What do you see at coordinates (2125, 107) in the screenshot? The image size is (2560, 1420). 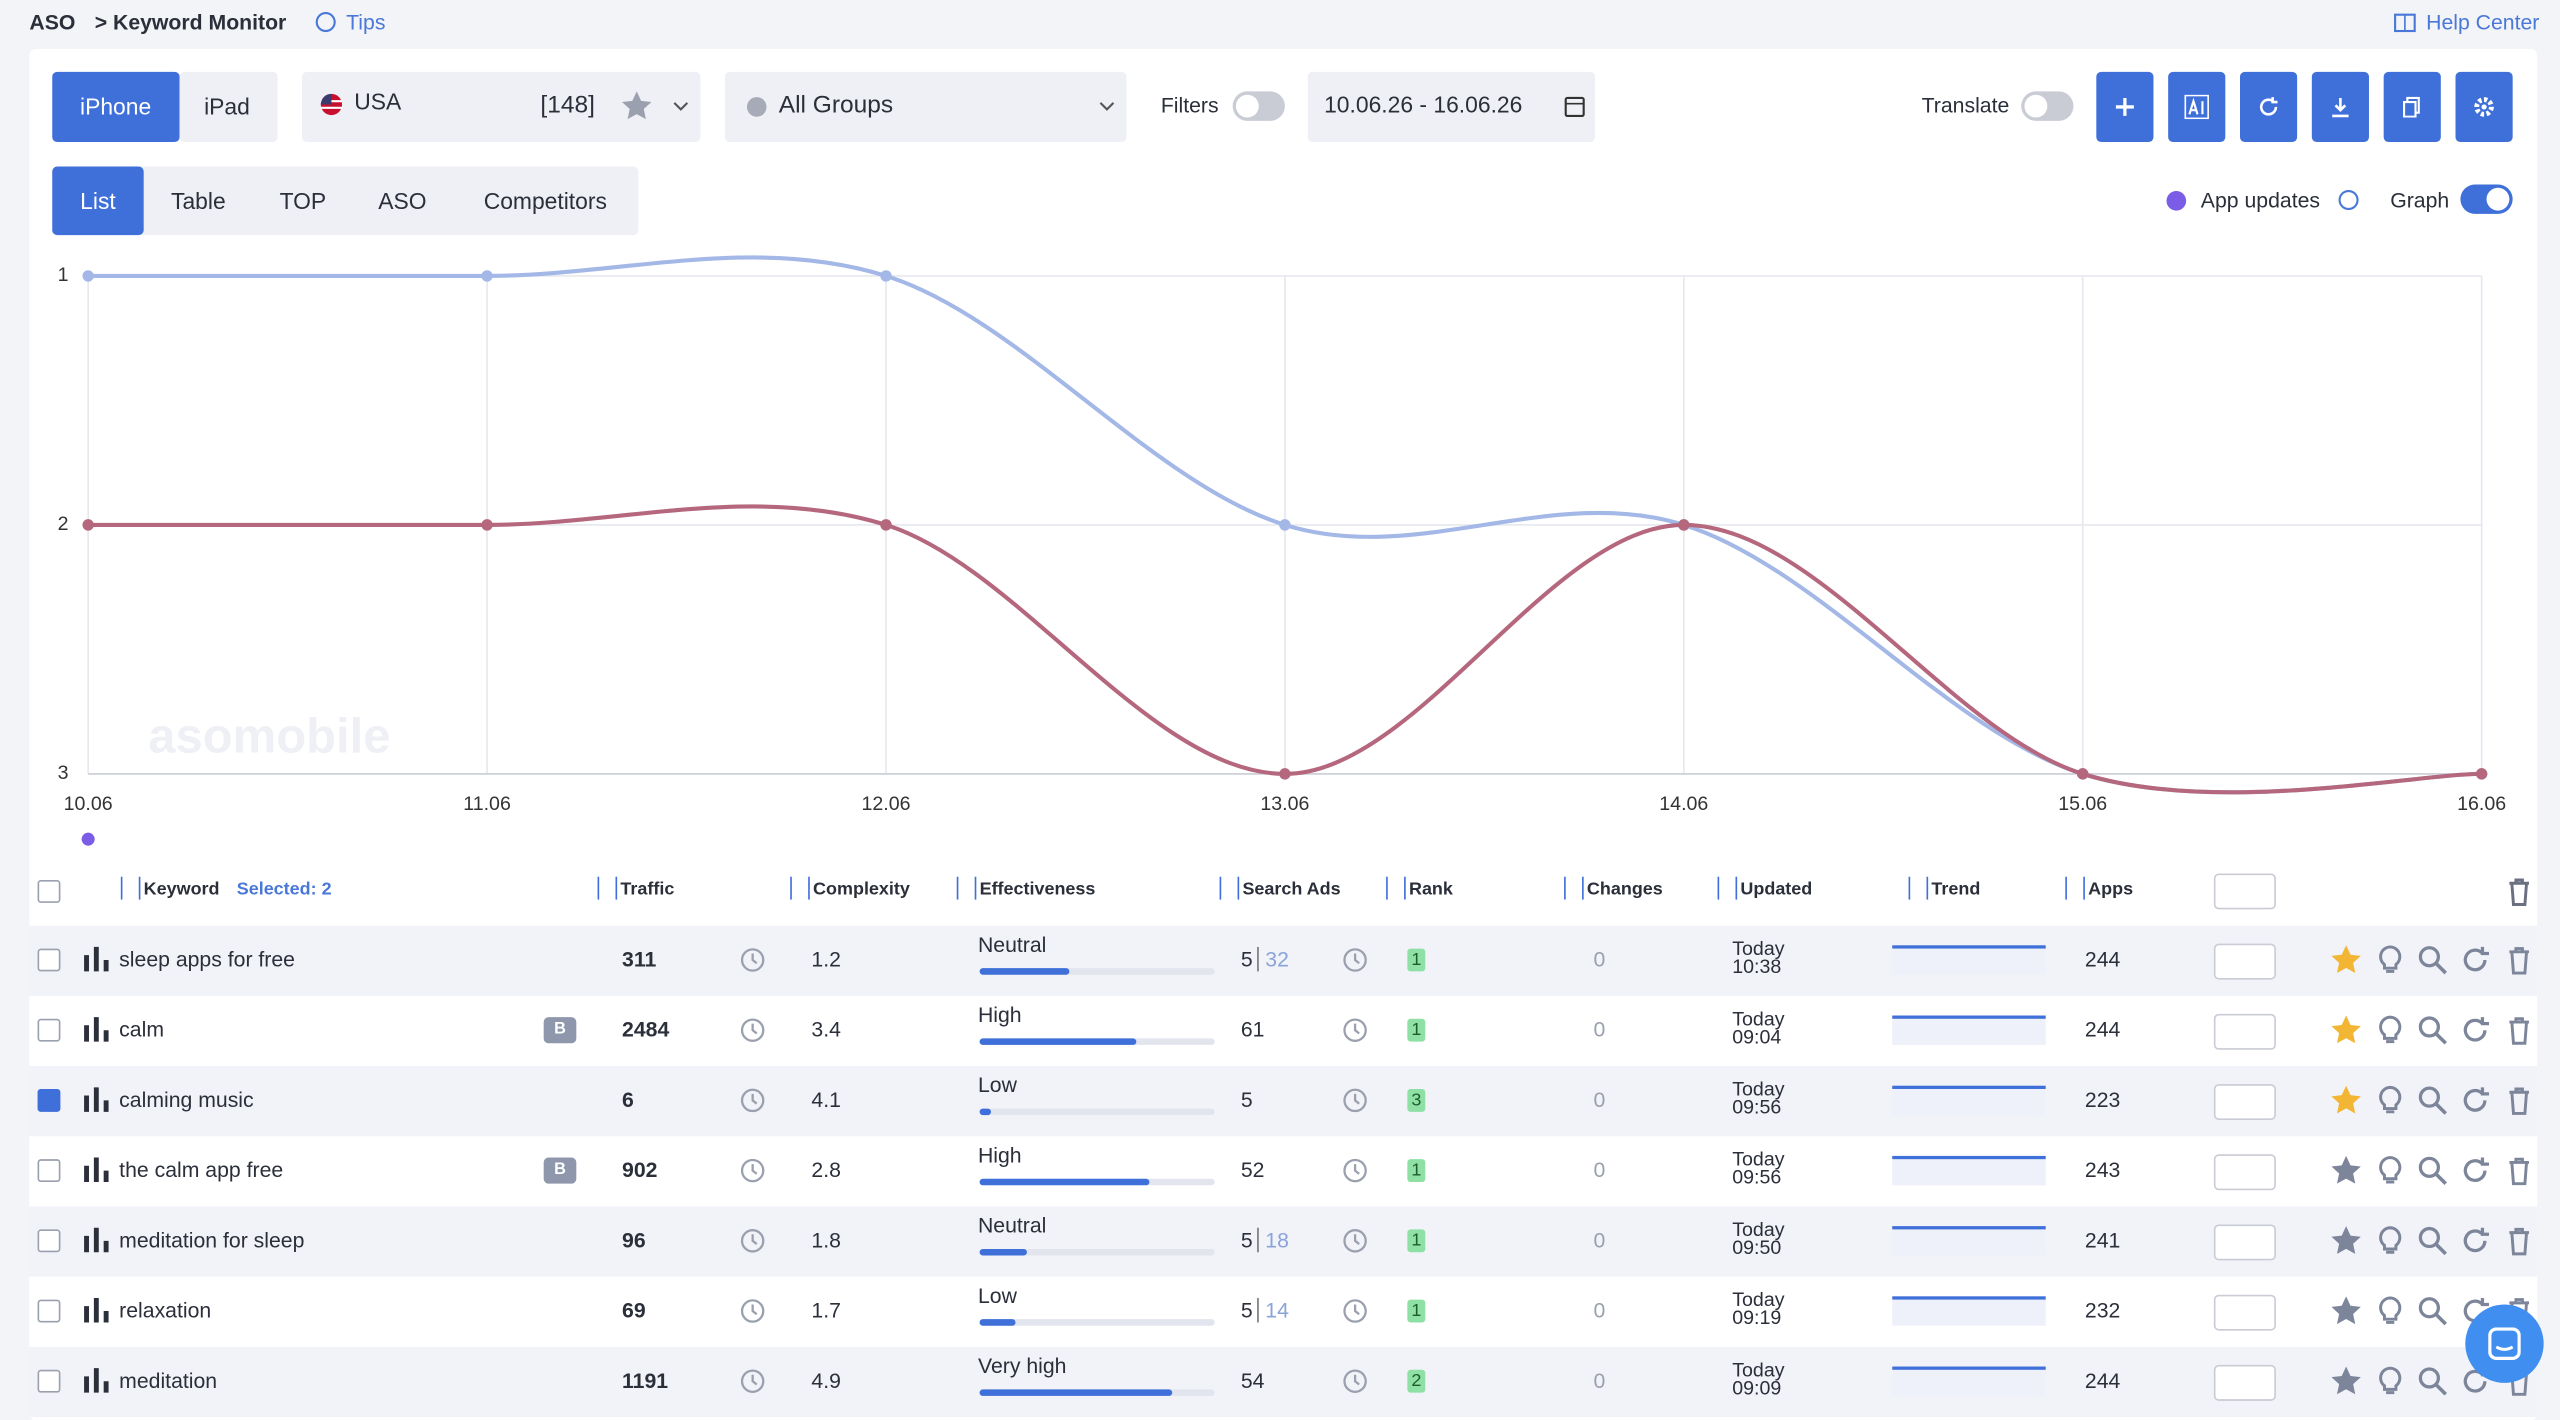 I see `add-button` at bounding box center [2125, 107].